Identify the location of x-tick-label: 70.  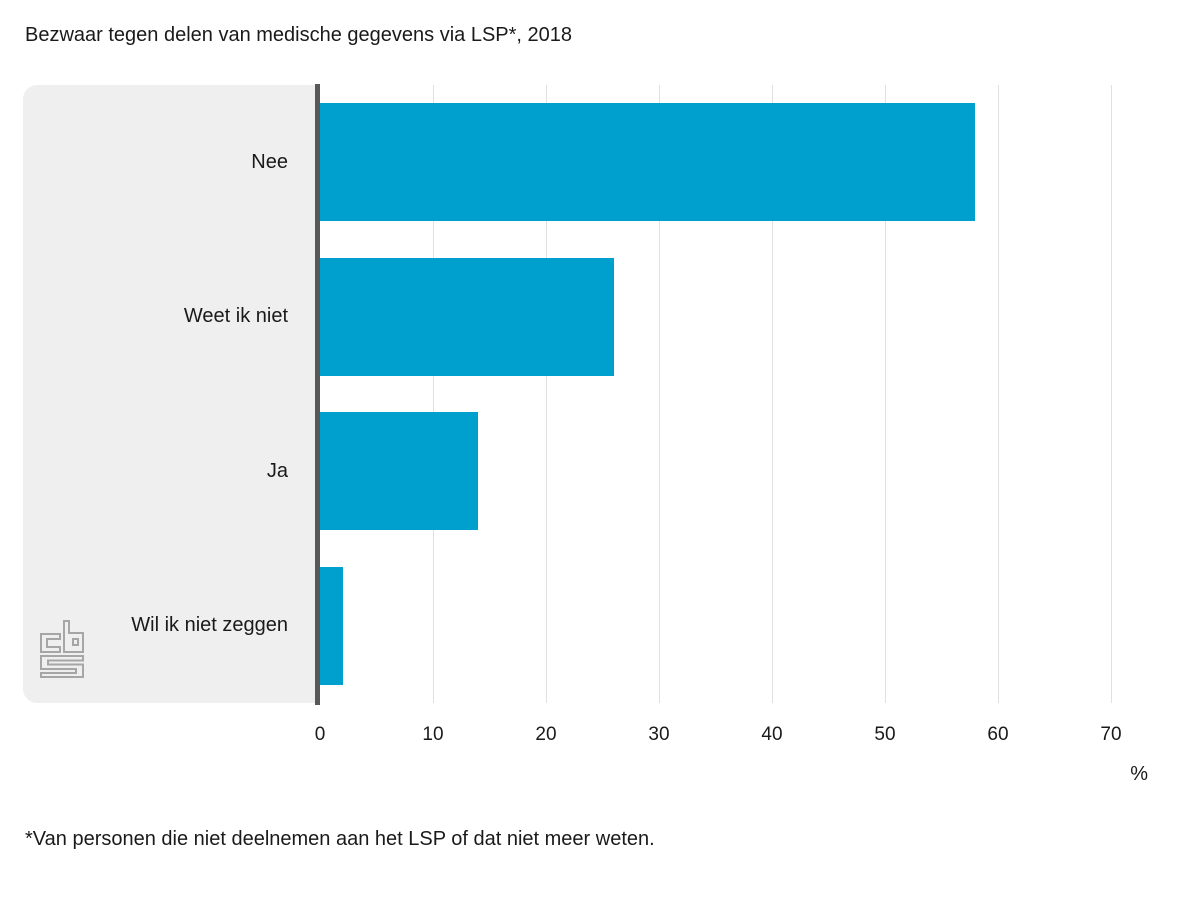
(1111, 734).